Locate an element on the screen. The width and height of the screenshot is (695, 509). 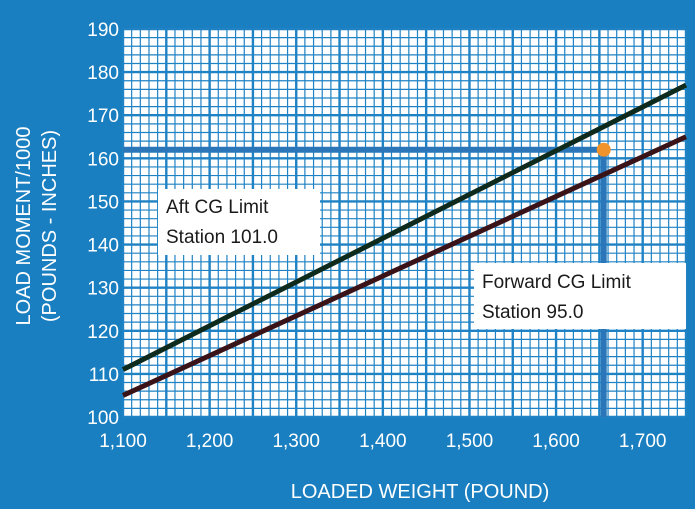
x-tick-label: 1,600 is located at coordinates (556, 441).